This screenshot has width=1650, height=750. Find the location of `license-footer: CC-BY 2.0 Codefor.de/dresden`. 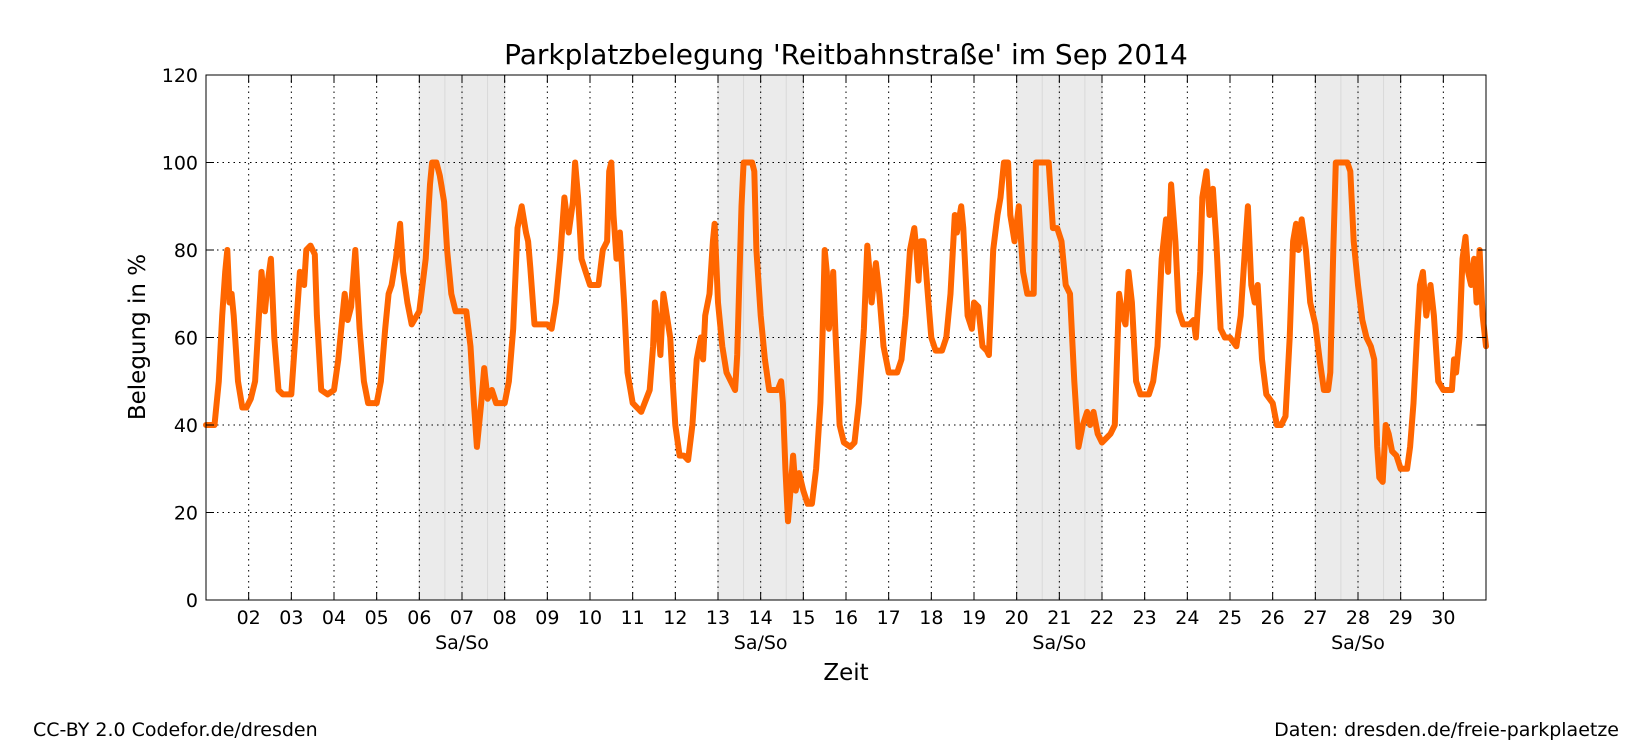

license-footer: CC-BY 2.0 Codefor.de/dresden is located at coordinates (175, 730).